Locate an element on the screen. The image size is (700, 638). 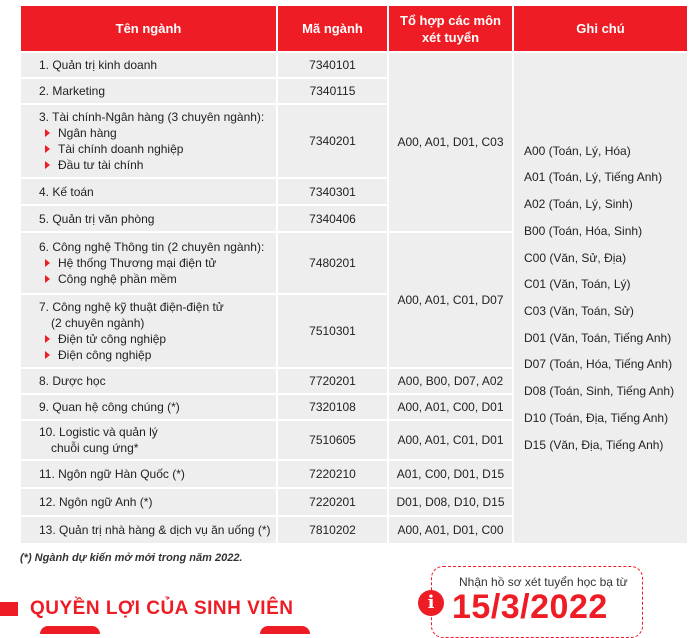
major-name: 10. Logistic và quản lý chuỗi cung ứng* is located at coordinates (148, 440).